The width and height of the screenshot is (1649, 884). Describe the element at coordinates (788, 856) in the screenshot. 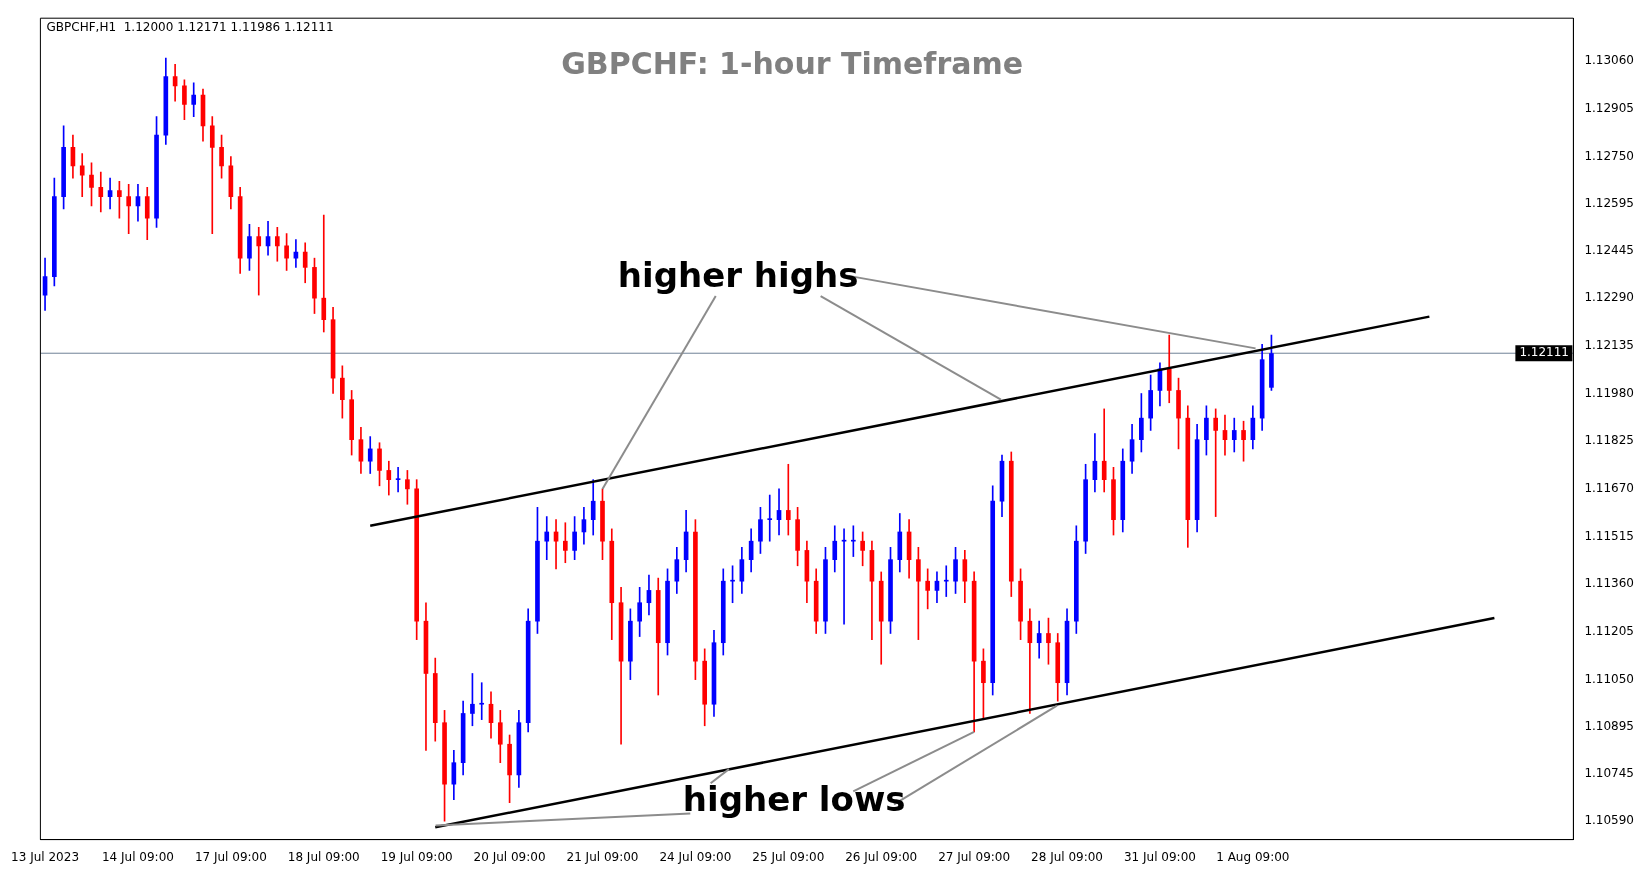

I see `x-tick-label: 25 Jul 09:00` at that location.